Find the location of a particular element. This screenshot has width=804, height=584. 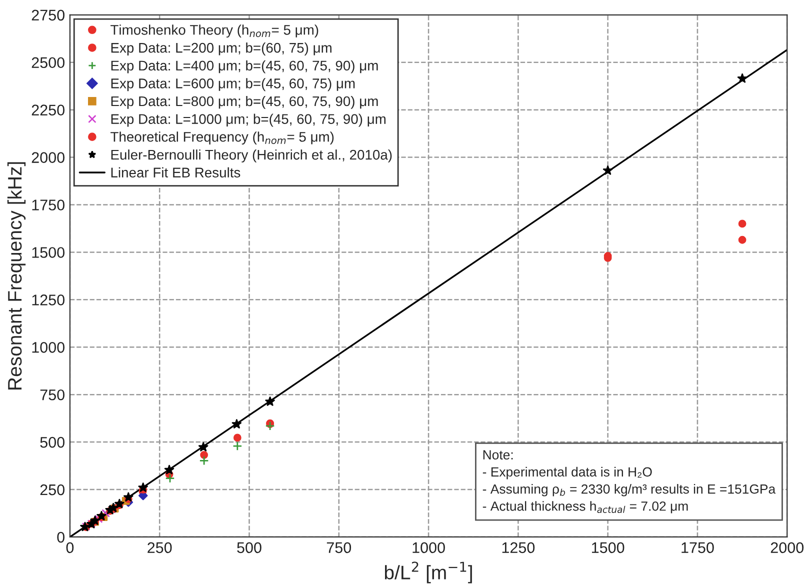

y-tick-label: 1250 is located at coordinates (48, 300).